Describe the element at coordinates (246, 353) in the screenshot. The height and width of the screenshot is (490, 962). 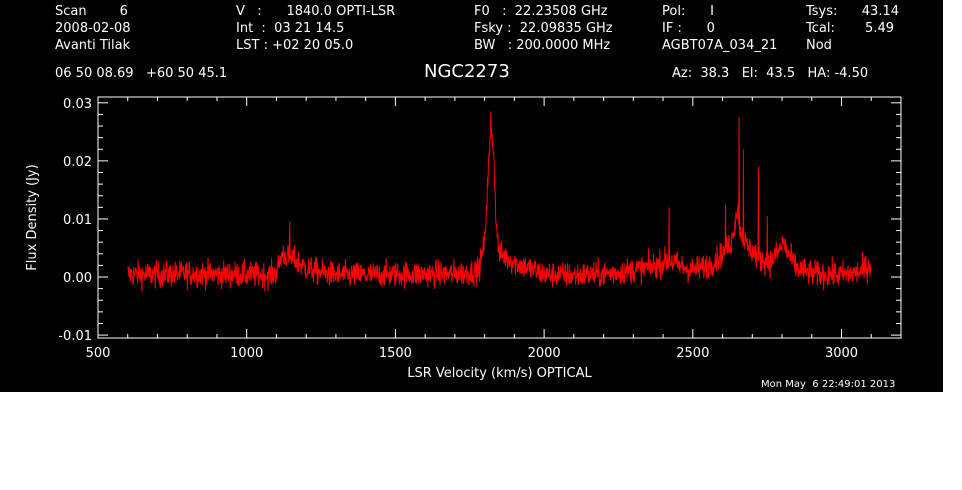
I see `x-tick-label: 1000` at that location.